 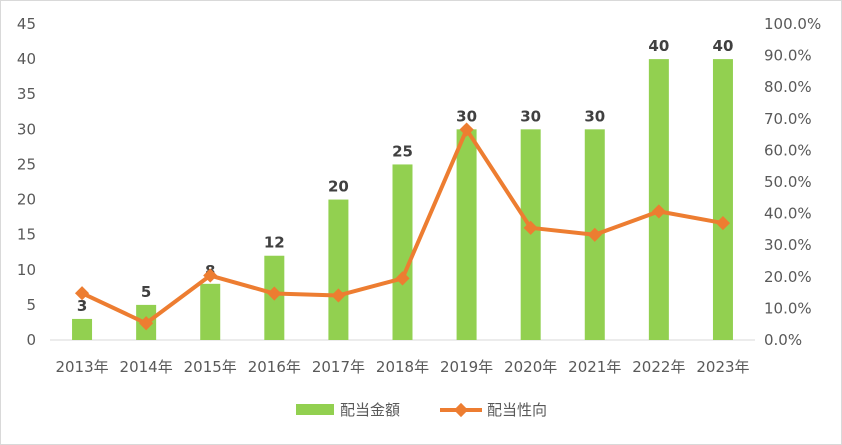 What do you see at coordinates (788, 87) in the screenshot?
I see `right-tick-label: 80.0%` at bounding box center [788, 87].